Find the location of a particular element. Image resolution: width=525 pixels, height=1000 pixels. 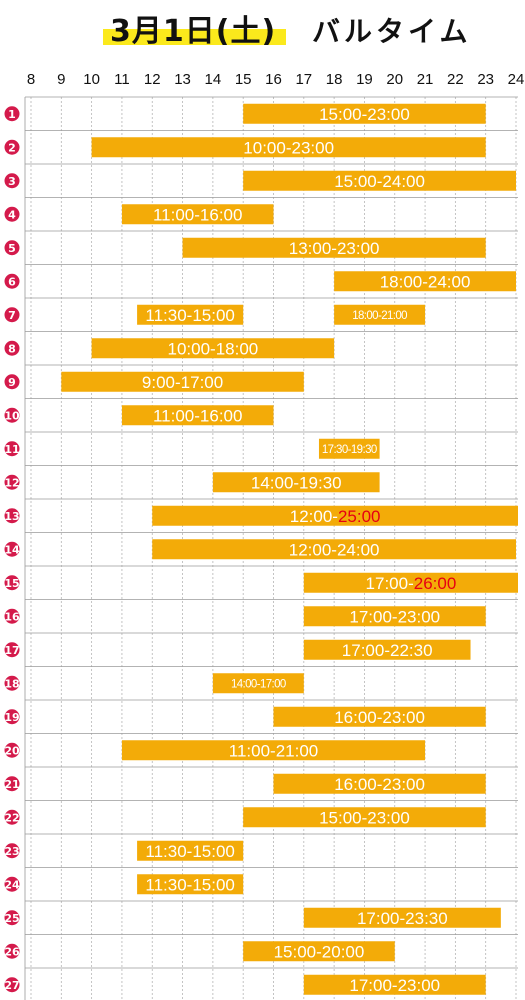

time-bar-label: 15:00-20:00 is located at coordinates (319, 951).